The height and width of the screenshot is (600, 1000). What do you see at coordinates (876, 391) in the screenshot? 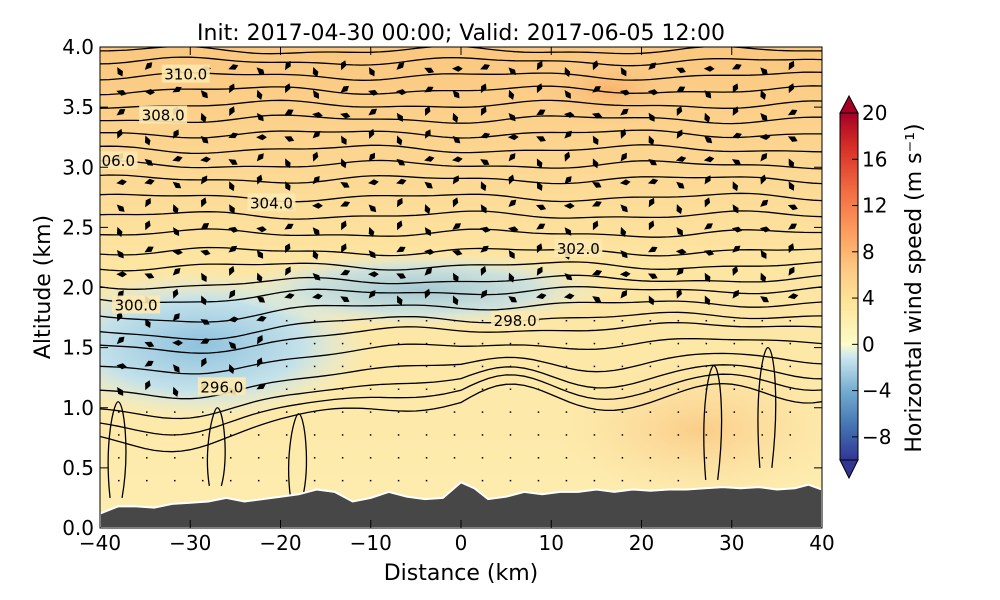
I see `colorbar-tick-label: −4` at bounding box center [876, 391].